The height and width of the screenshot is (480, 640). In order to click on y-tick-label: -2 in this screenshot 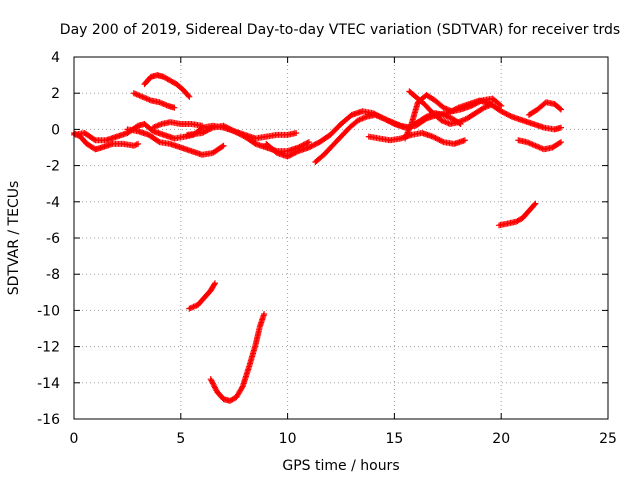, I will do `click(53, 167)`.